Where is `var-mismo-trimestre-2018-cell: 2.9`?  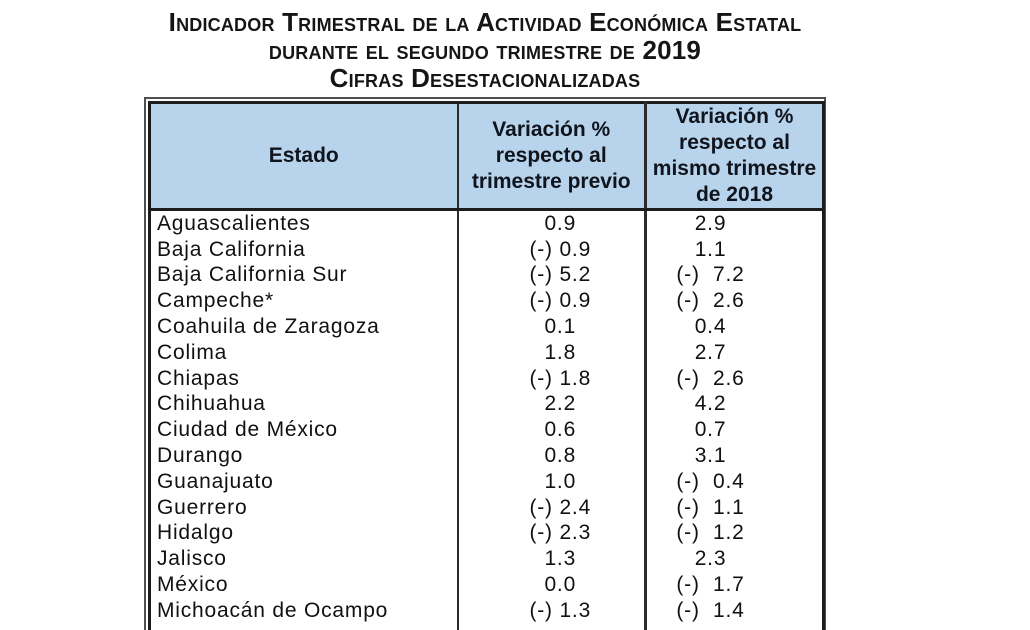 var-mismo-trimestre-2018-cell: 2.9 is located at coordinates (734, 223).